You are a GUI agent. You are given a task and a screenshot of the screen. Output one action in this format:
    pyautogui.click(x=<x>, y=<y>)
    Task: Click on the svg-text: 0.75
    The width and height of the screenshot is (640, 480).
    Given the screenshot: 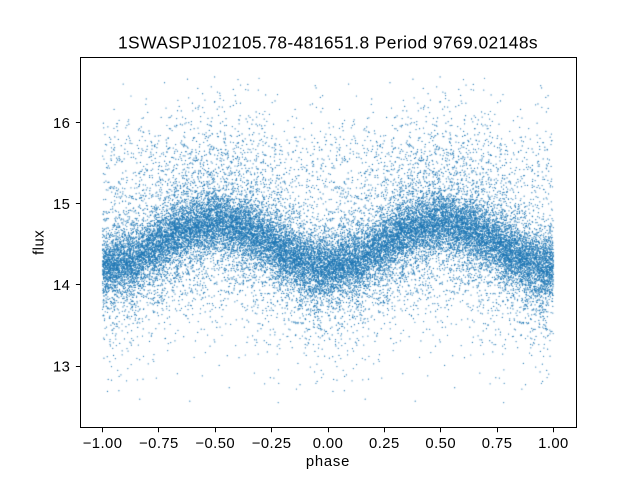 What is the action you would take?
    pyautogui.click(x=497, y=444)
    